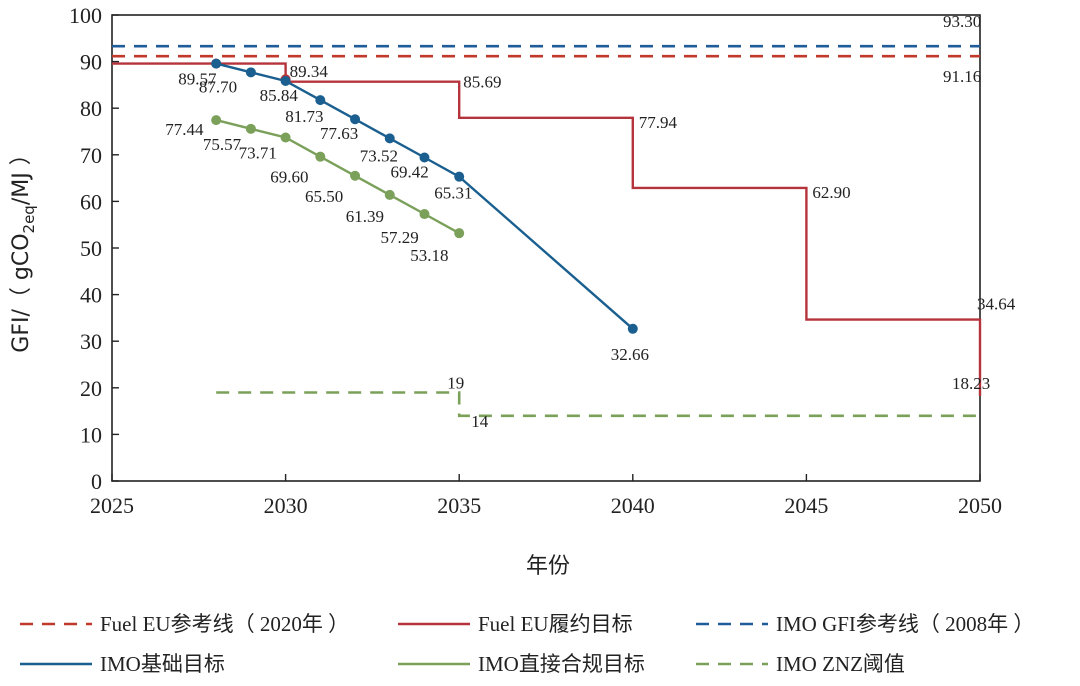 The width and height of the screenshot is (1080, 686). What do you see at coordinates (429, 255) in the screenshot?
I see `data-label-imo_direct: 53.18` at bounding box center [429, 255].